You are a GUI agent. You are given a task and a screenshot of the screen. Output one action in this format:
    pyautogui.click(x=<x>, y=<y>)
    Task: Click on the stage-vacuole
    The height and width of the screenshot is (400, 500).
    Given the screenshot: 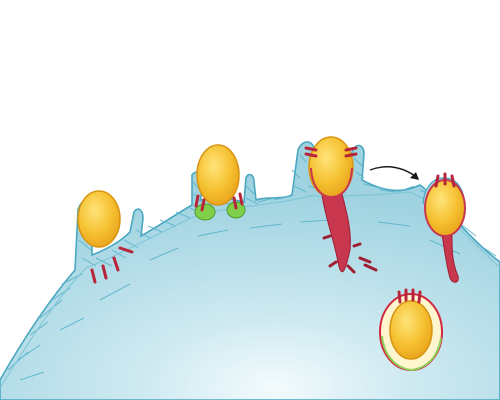 What is the action you would take?
    pyautogui.click(x=411, y=330)
    